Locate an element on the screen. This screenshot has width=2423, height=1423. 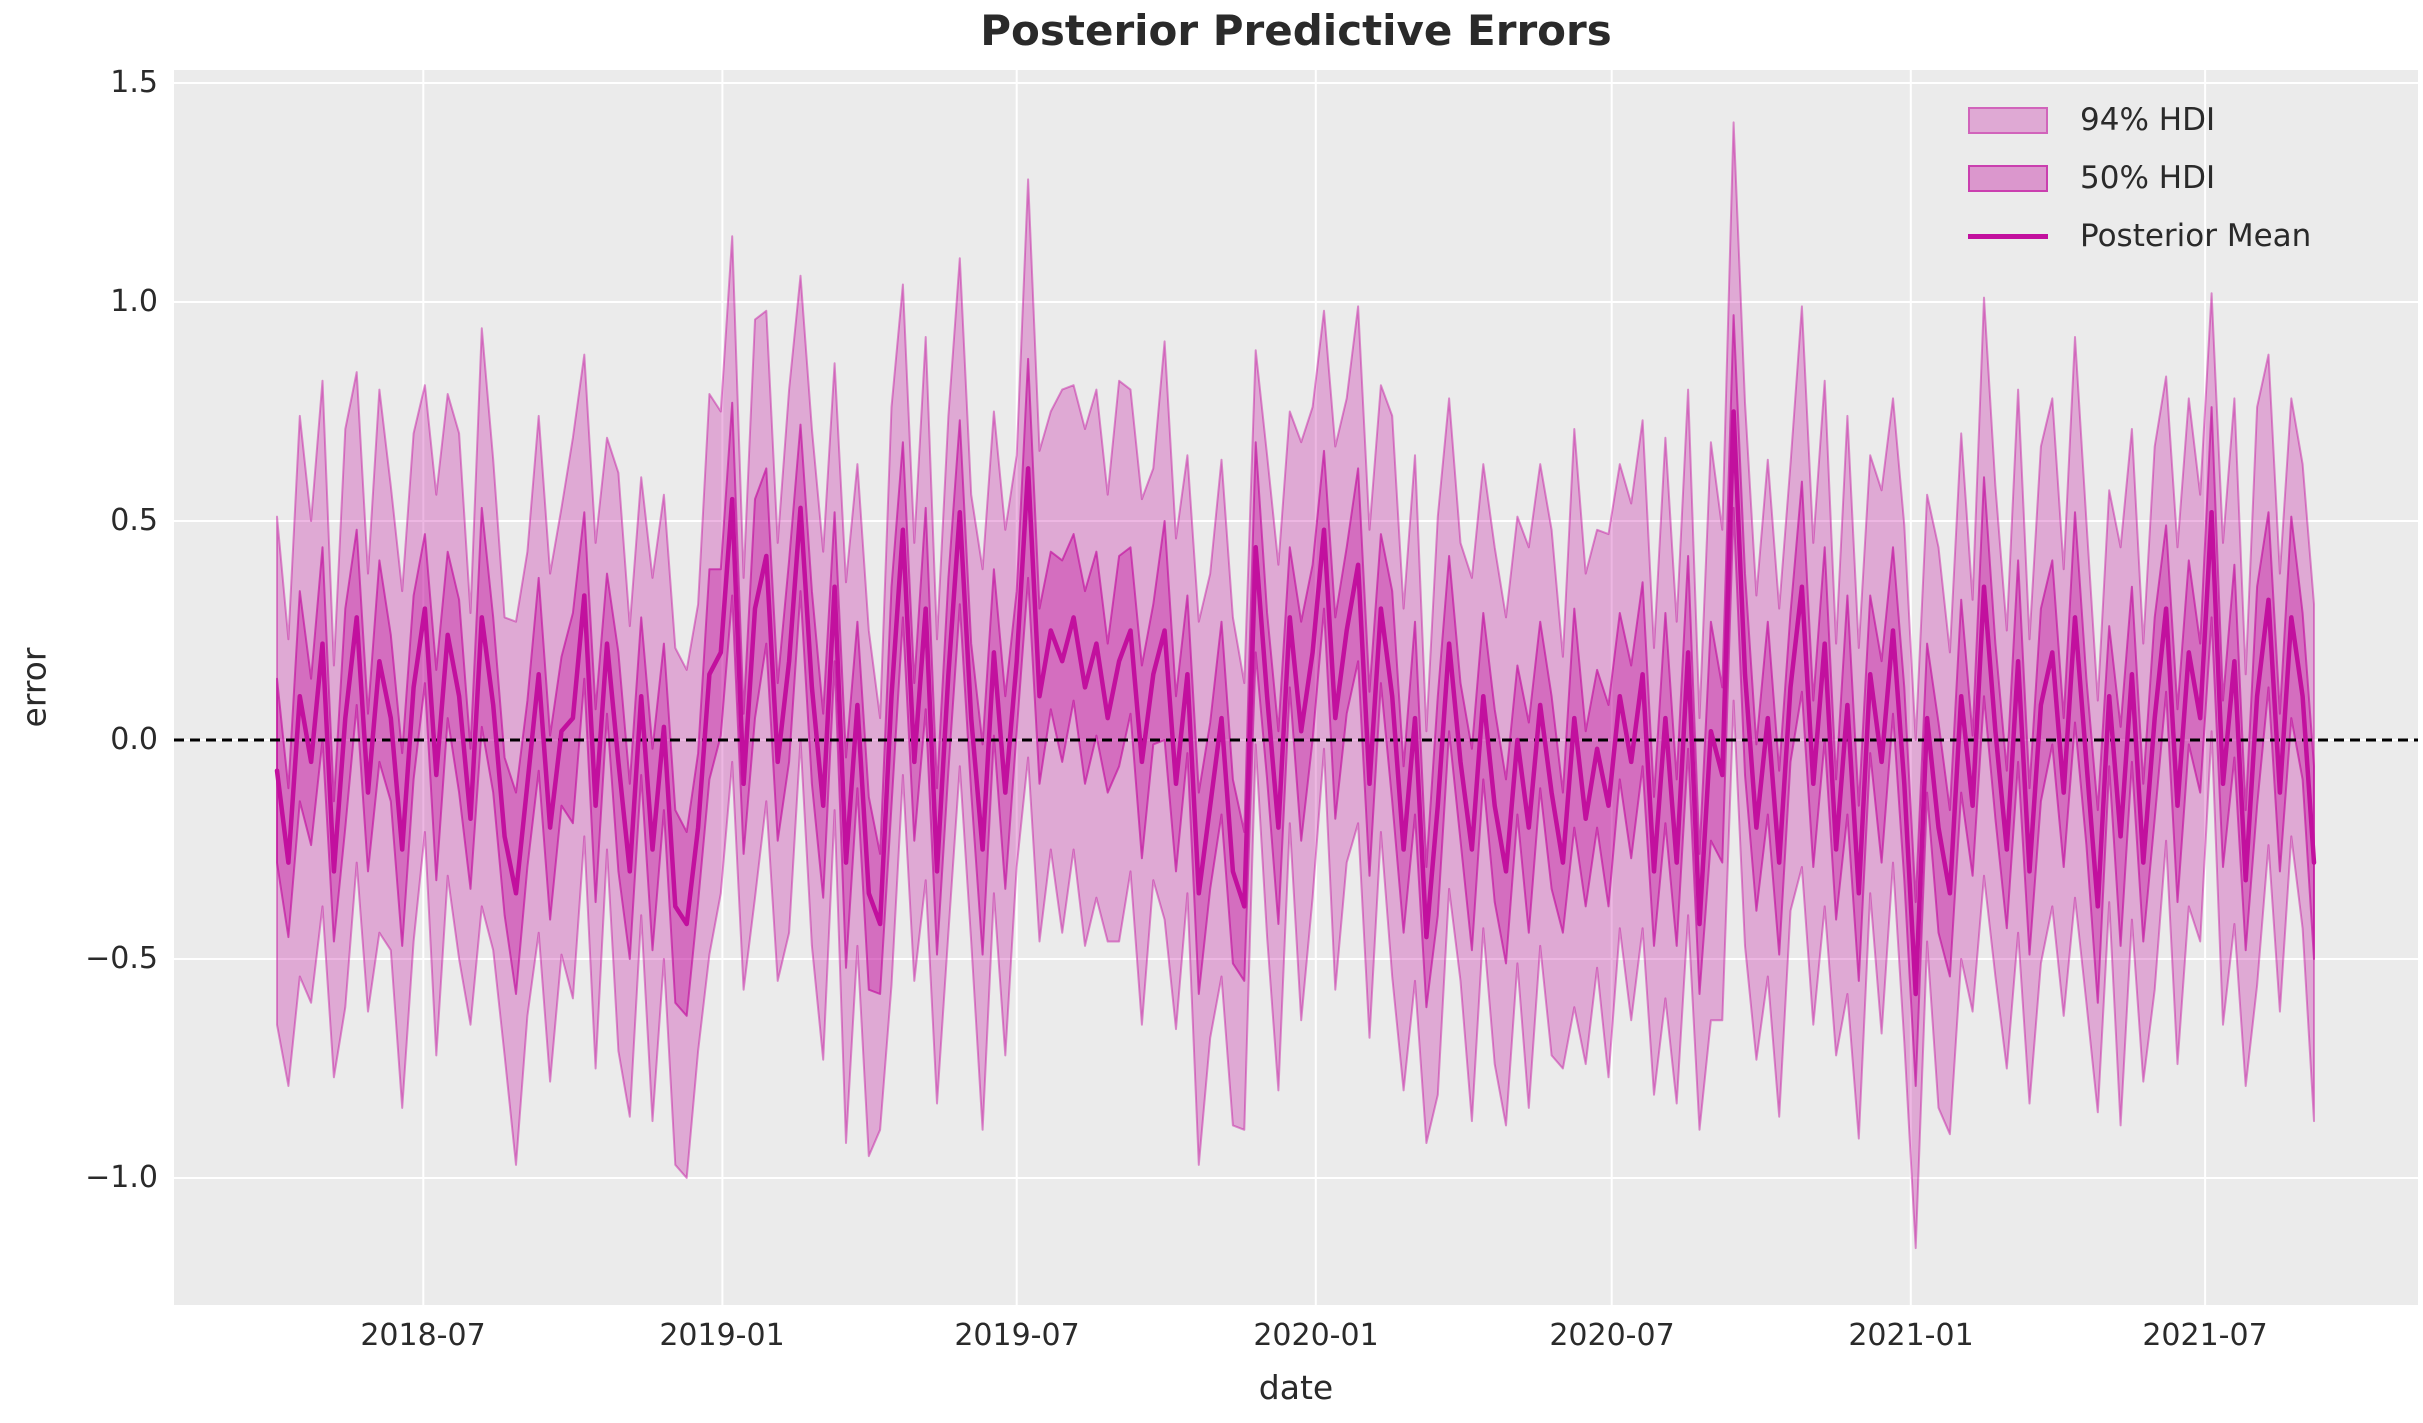
y-tick-label: 1.5 is located at coordinates (134, 82).